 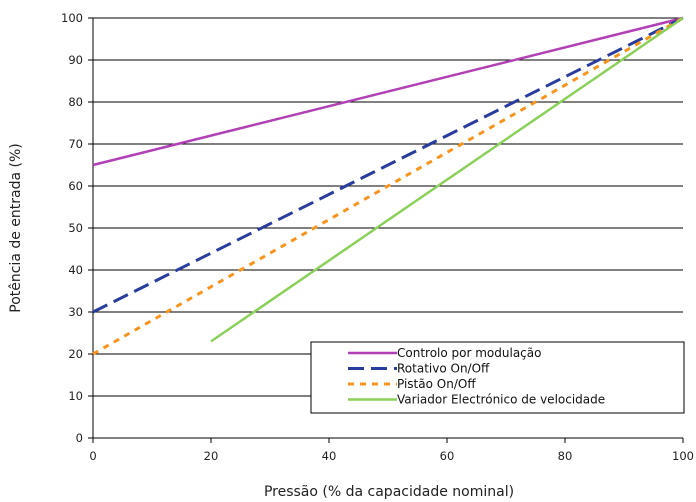 I want to click on x-tick-label-0: 0, so click(x=92, y=456).